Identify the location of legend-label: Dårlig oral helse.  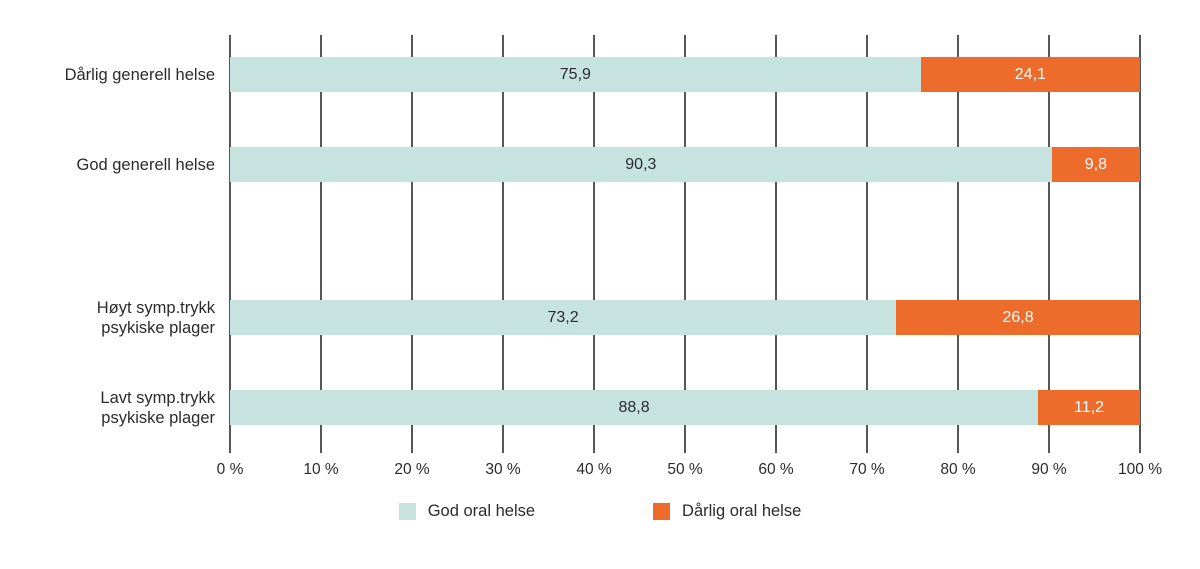
(742, 511).